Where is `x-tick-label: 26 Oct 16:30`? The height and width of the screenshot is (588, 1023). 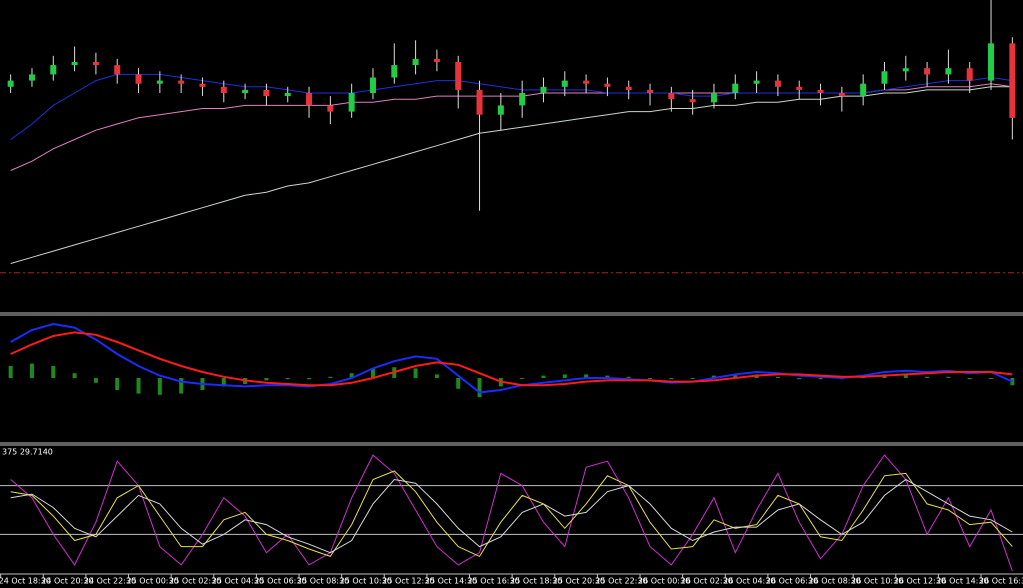 x-tick-label: 26 Oct 16:30 is located at coordinates (1001, 581).